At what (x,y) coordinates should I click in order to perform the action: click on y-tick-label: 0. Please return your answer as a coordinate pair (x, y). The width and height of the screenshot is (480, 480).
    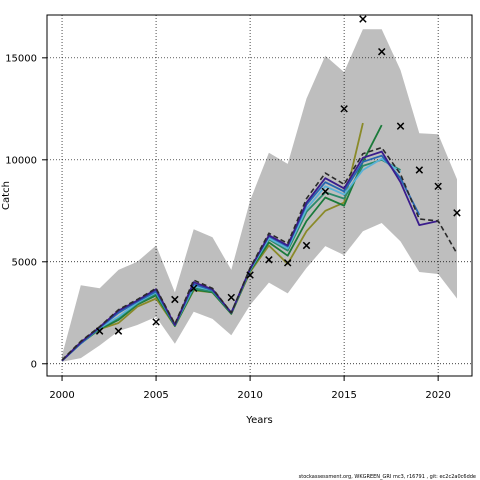
    Looking at the image, I should click on (34, 364).